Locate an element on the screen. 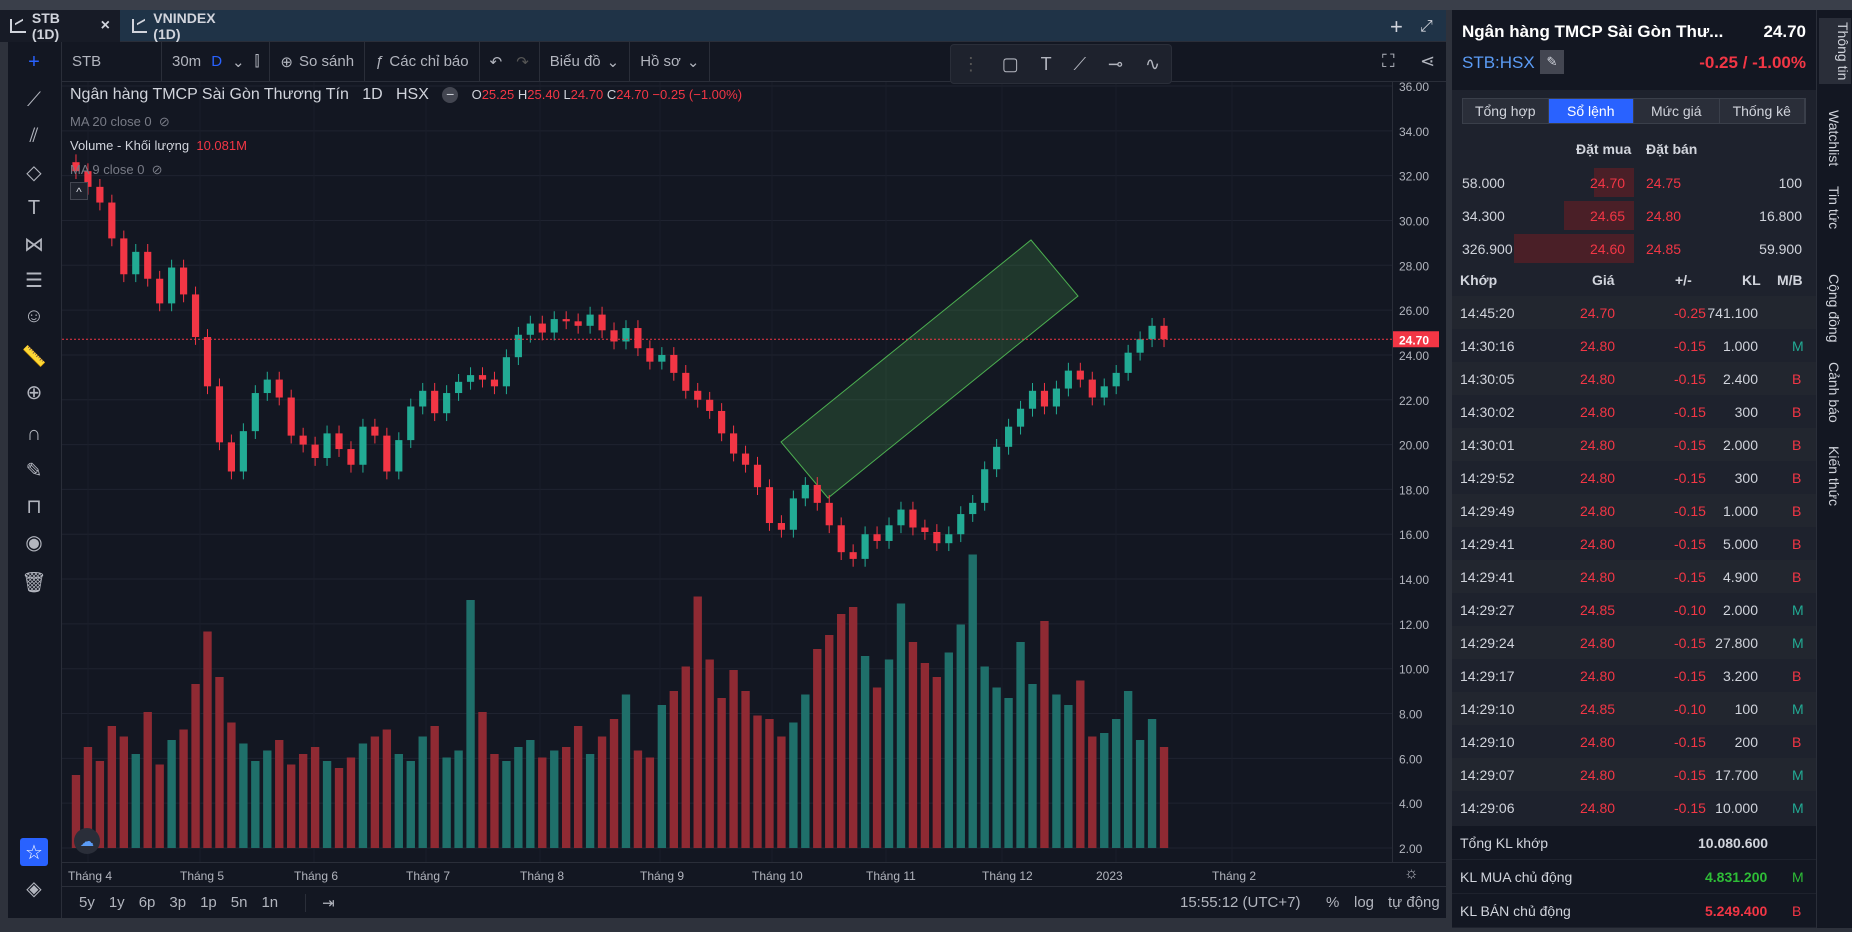 This screenshot has width=1852, height=932. date-range-icon: ⇥ is located at coordinates (323, 902).